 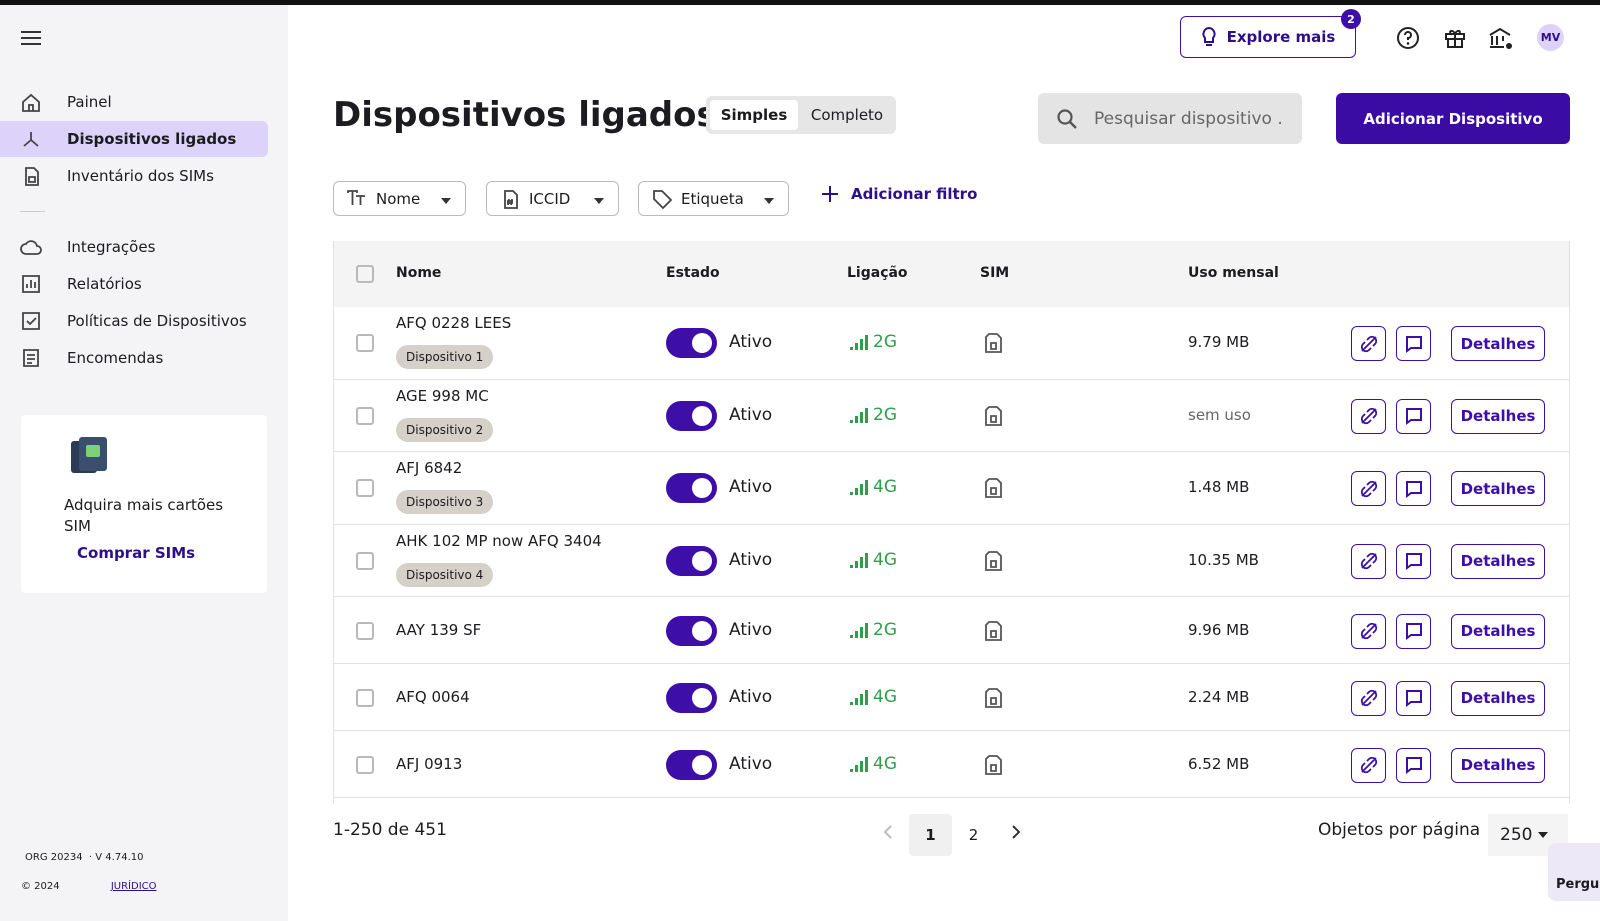 I want to click on page-button: 1, so click(x=930, y=835).